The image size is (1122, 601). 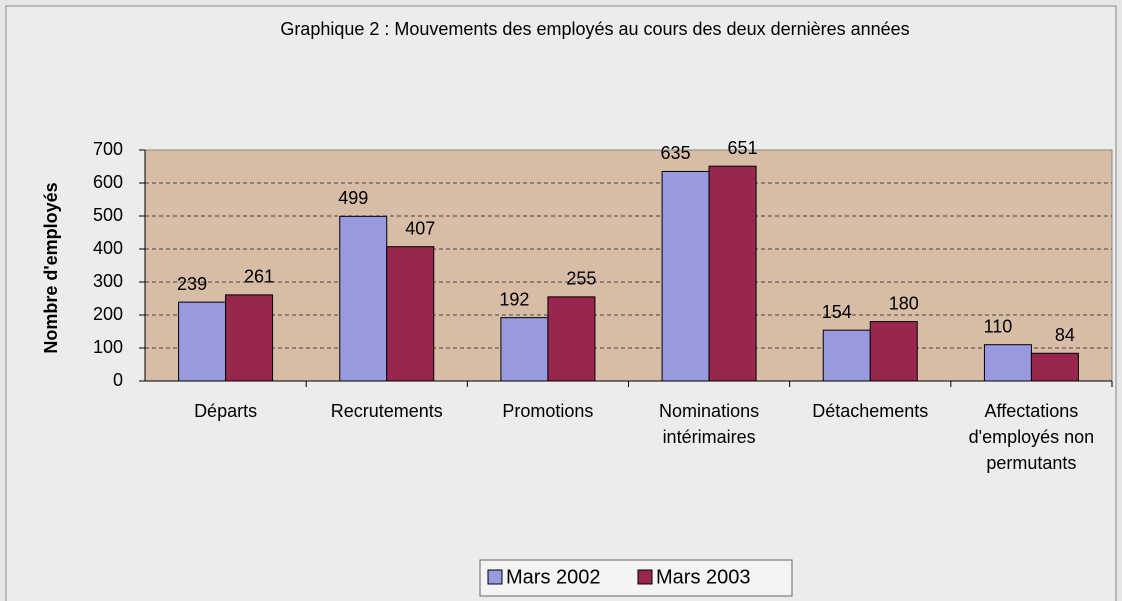 I want to click on data-label: 154, so click(x=837, y=312).